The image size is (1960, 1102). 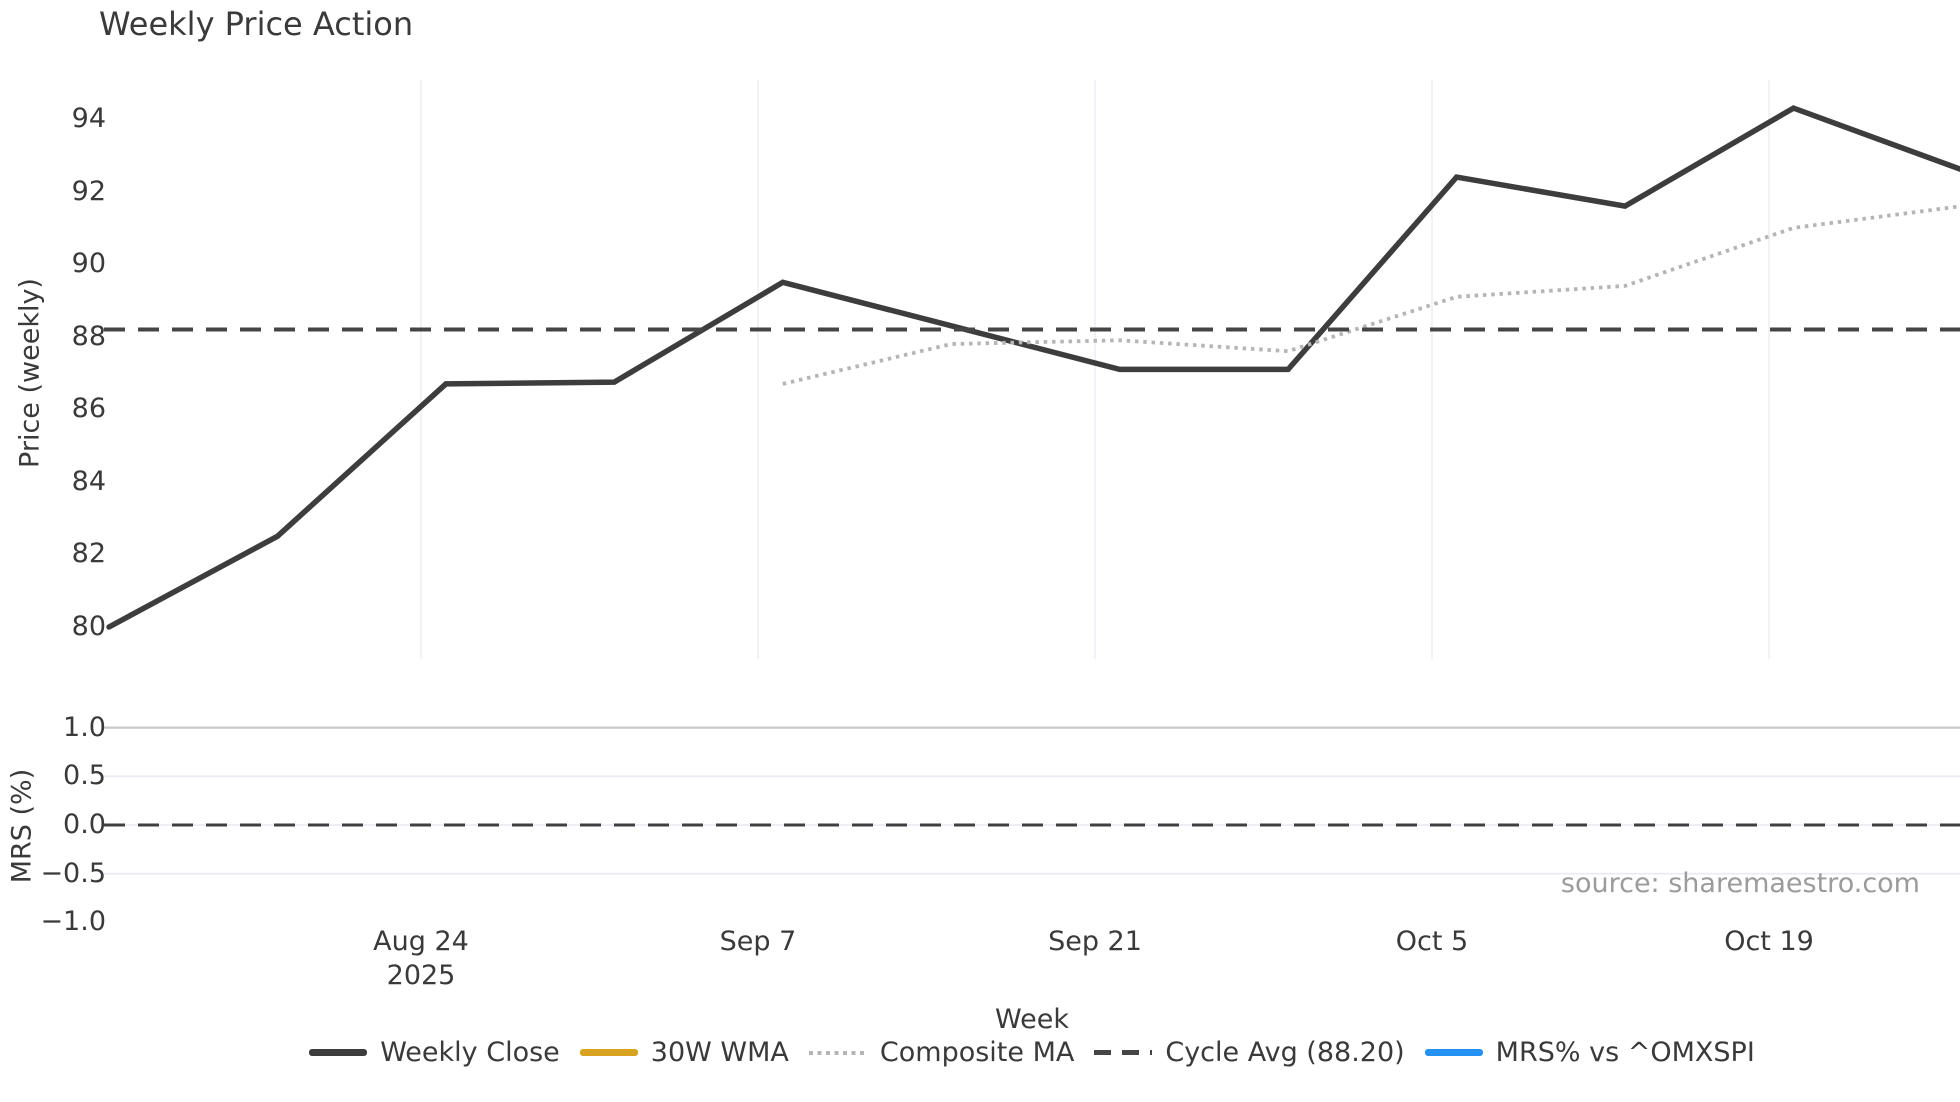 I want to click on legend-label: 30W WMA, so click(x=719, y=1052).